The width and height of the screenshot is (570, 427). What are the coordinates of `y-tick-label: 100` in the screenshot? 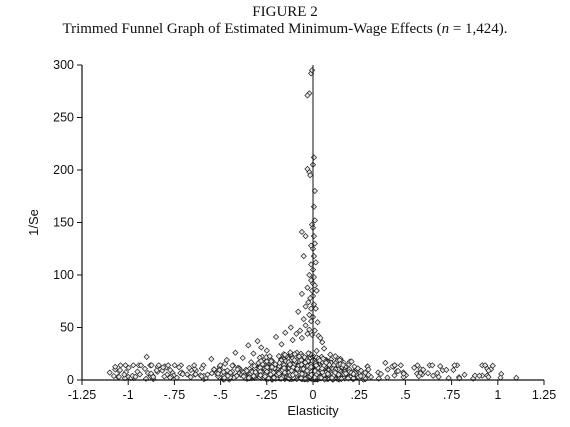 It's located at (63, 275).